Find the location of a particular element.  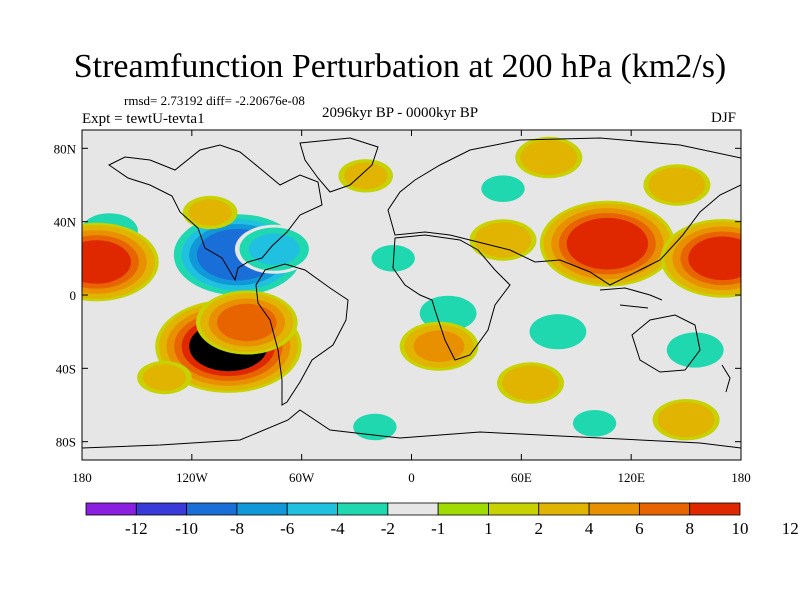

south-america-coastline is located at coordinates (302, 334).